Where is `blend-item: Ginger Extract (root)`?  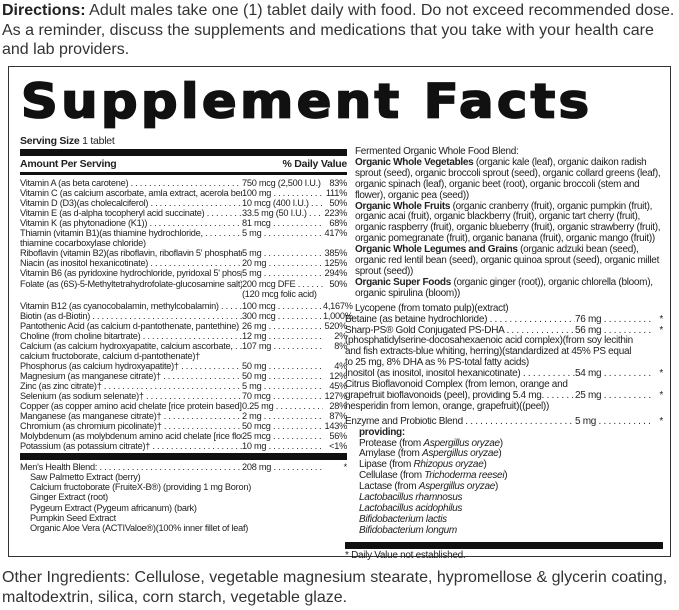 blend-item: Ginger Extract (root) is located at coordinates (69, 497).